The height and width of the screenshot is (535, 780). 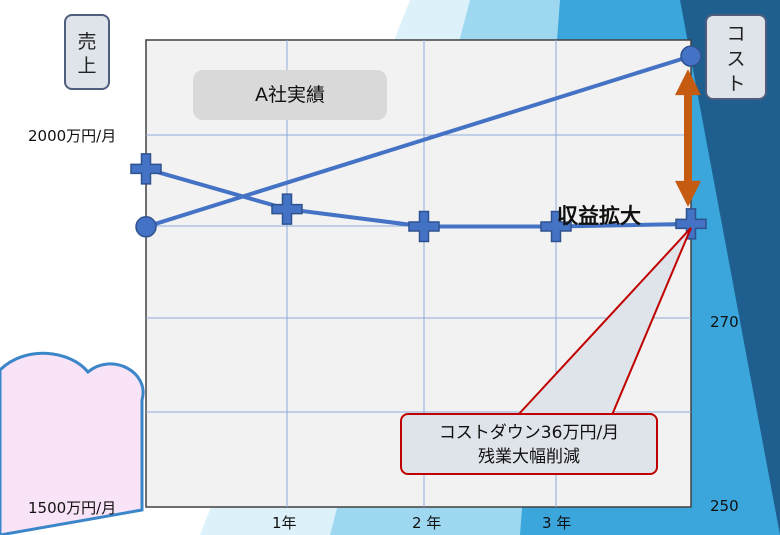 I want to click on cloud-shape, so click(x=72, y=443).